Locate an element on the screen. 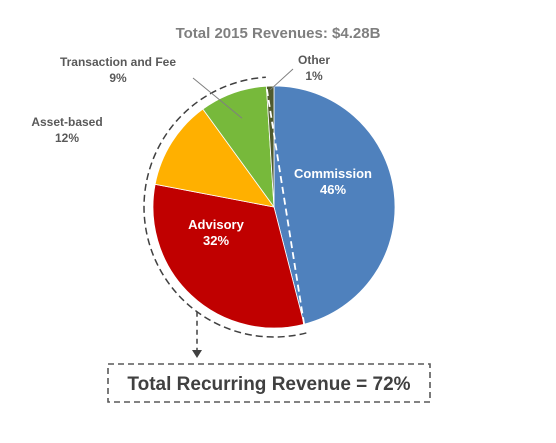  chart-title: Total 2015 Revenues: $4.28B is located at coordinates (278, 33).